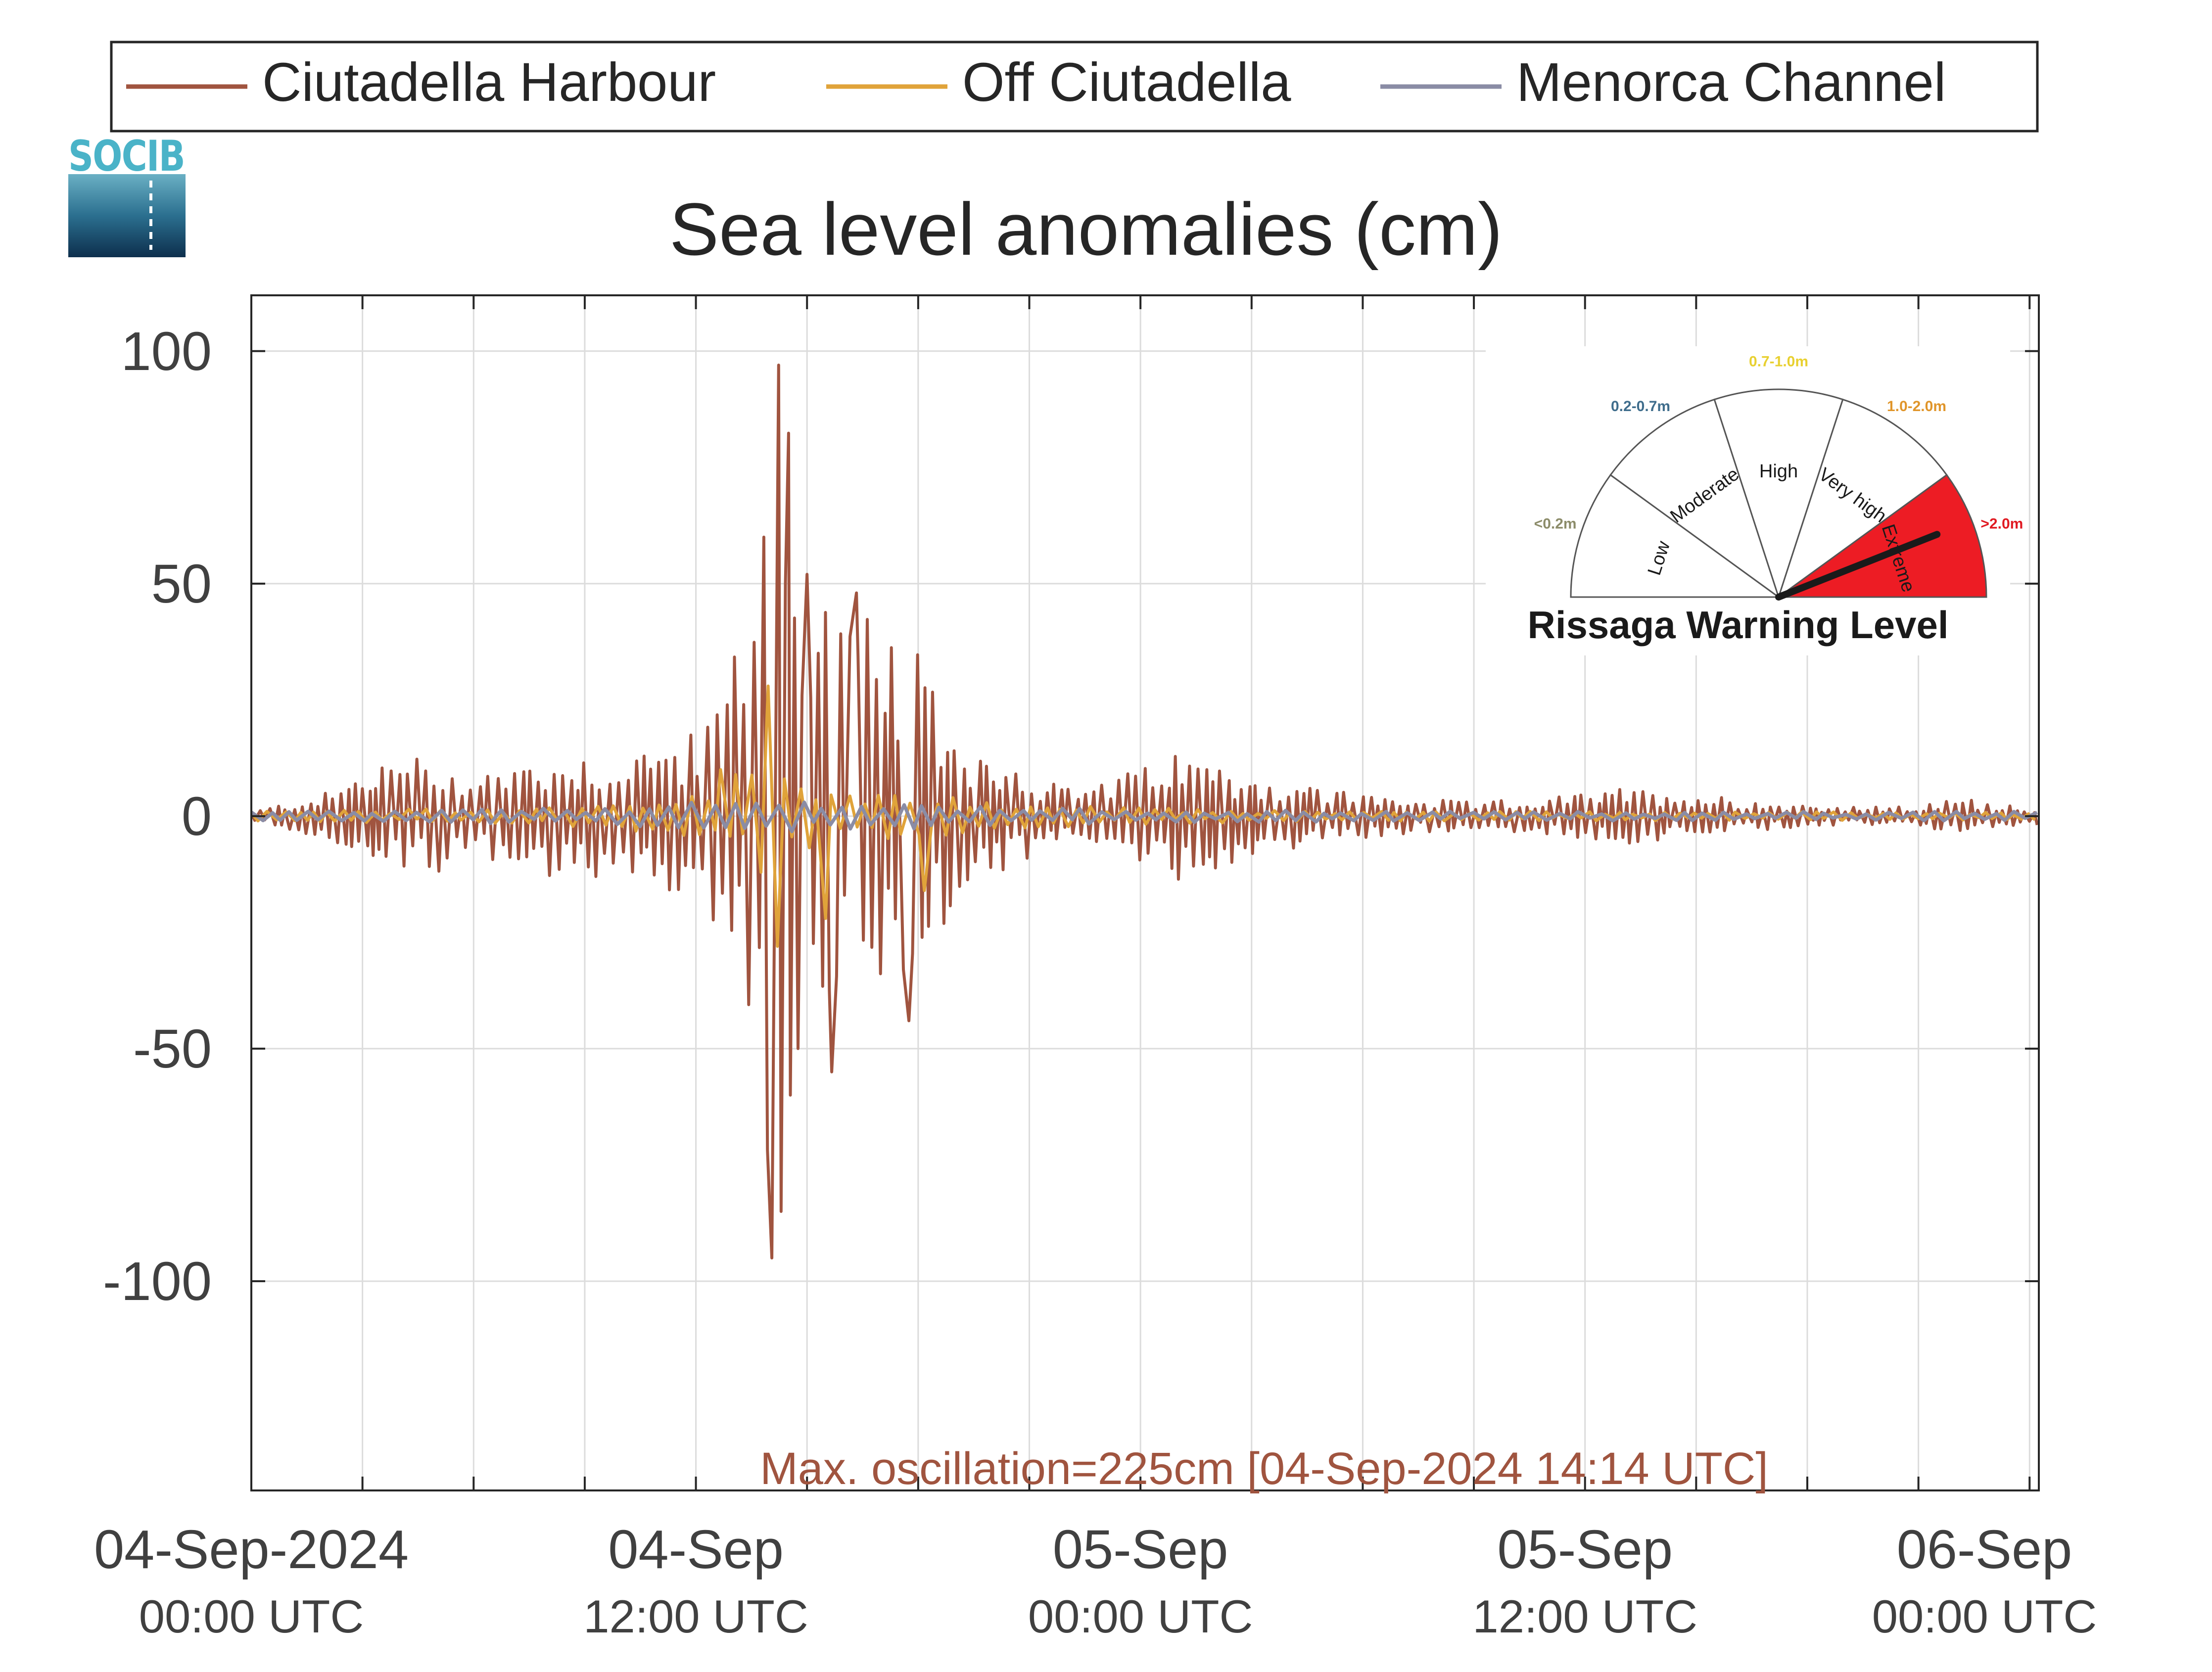 The width and height of the screenshot is (2212, 1672). What do you see at coordinates (172, 1049) in the screenshot?
I see `y-tick-label: -50` at bounding box center [172, 1049].